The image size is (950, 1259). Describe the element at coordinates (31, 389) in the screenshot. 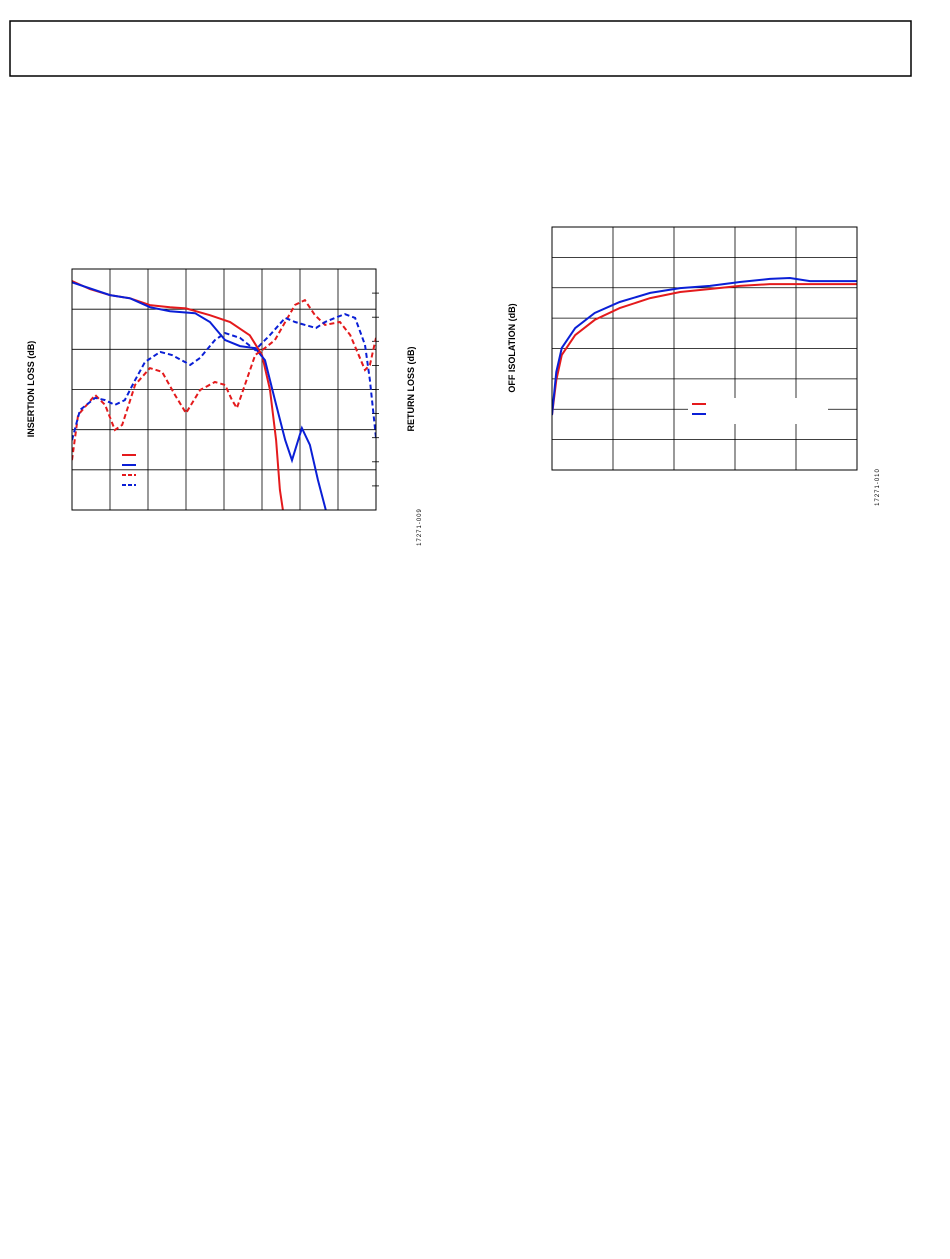

I see `y-axis-label: INSERTION LOSS (dB)` at that location.